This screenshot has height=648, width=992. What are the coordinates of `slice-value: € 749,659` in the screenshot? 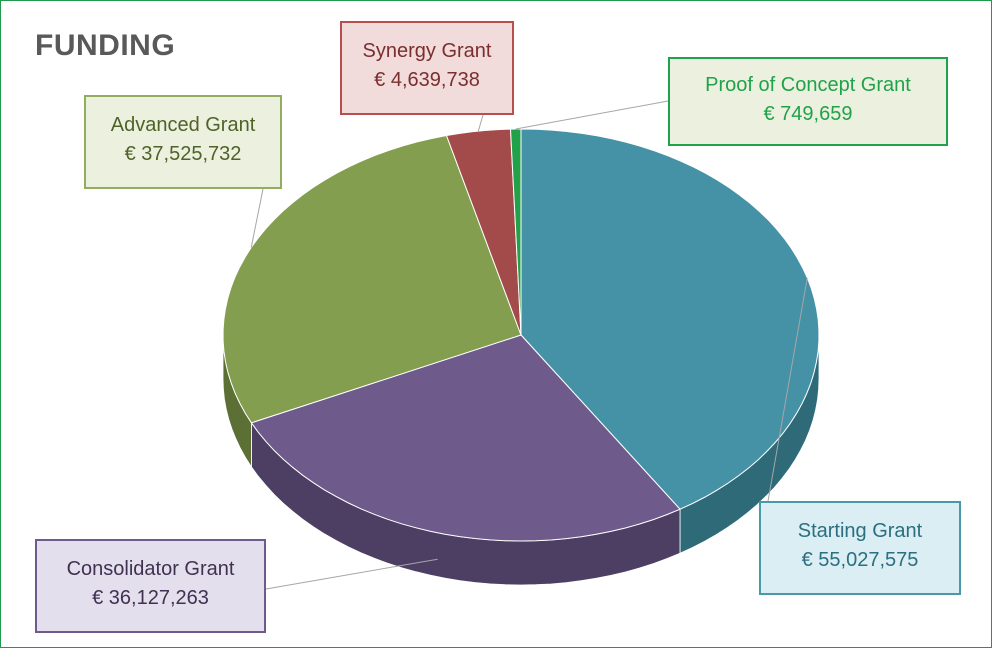 It's located at (808, 114).